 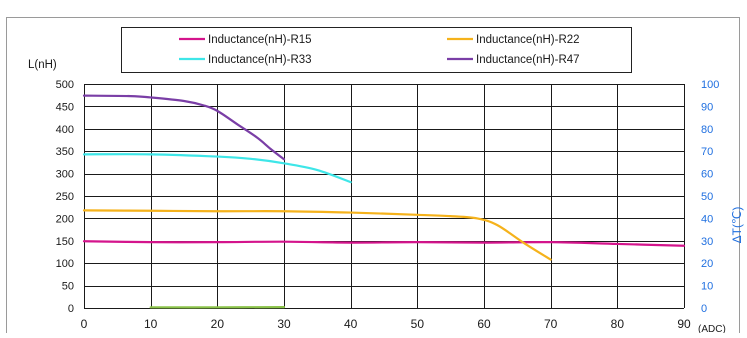 I want to click on y-tick-label: 100, so click(x=65, y=264).